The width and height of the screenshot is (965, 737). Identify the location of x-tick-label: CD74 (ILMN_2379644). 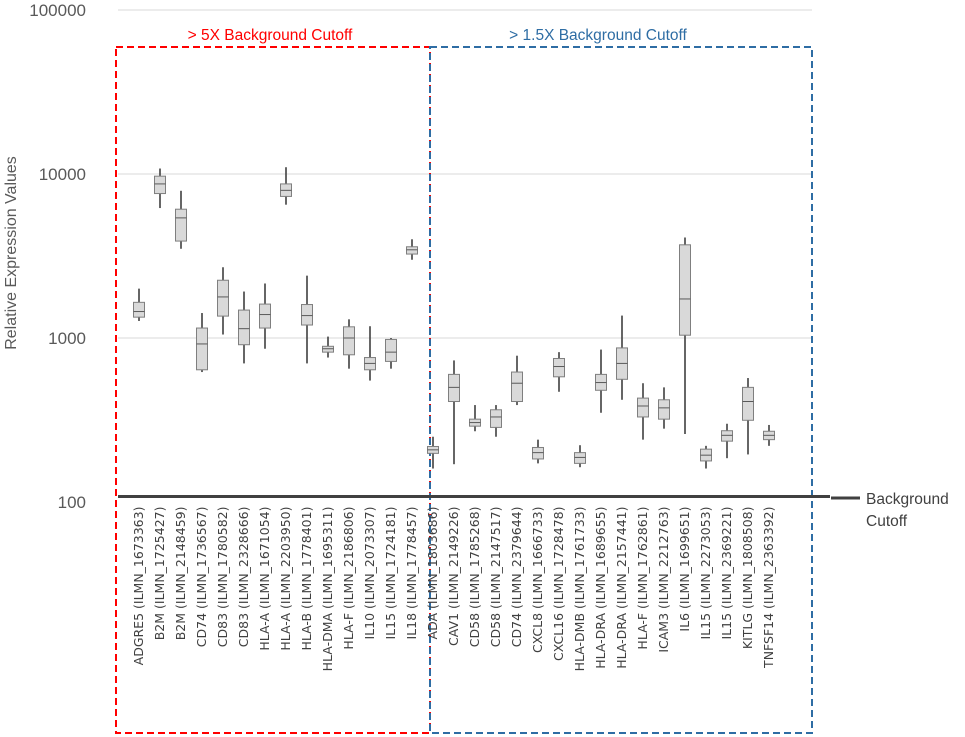
(516, 577).